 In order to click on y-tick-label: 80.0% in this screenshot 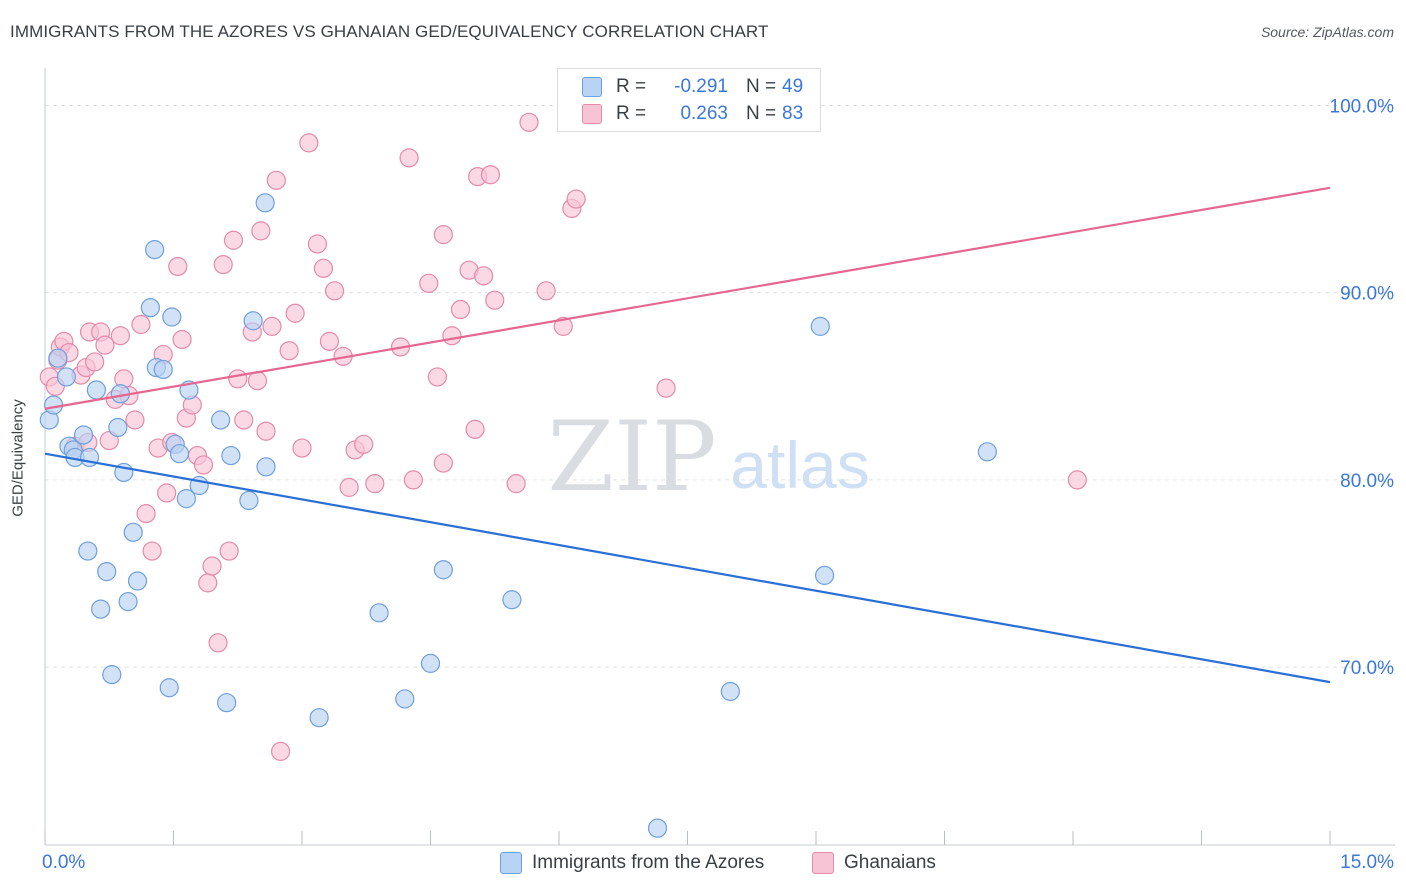, I will do `click(1367, 481)`.